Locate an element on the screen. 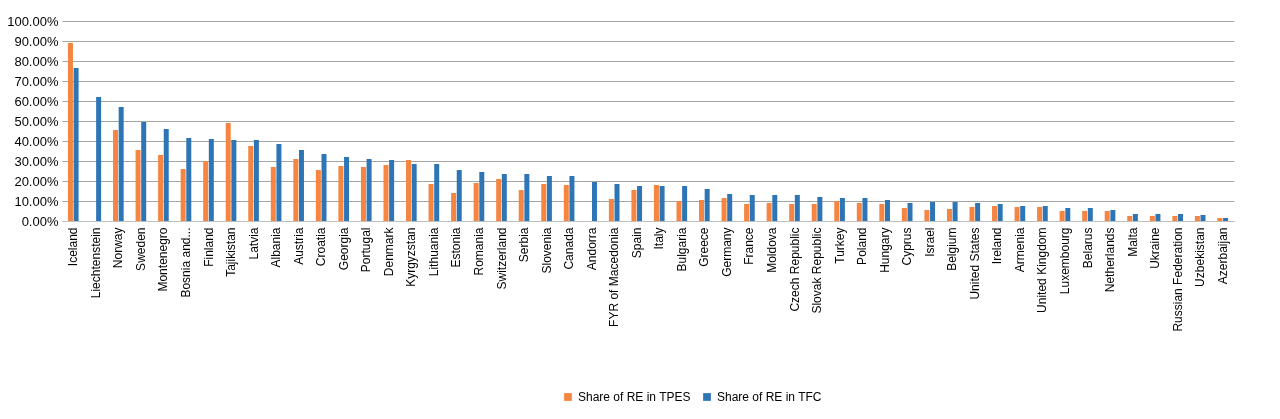 The image size is (1280, 419). x-tick-label: Armenia is located at coordinates (1019, 250).